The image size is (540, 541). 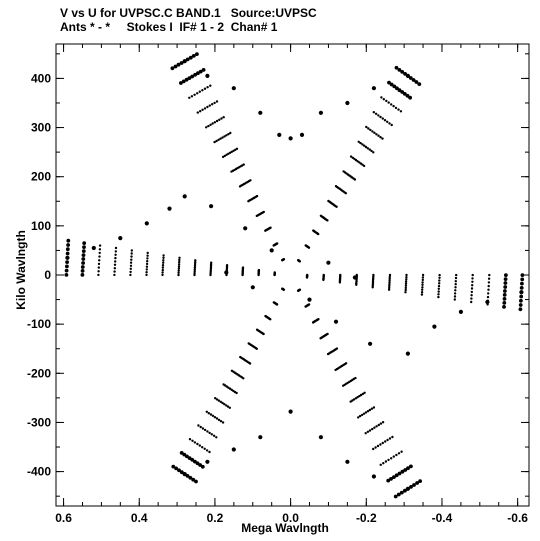 I want to click on x-tick-label: -0.2, so click(x=366, y=518).